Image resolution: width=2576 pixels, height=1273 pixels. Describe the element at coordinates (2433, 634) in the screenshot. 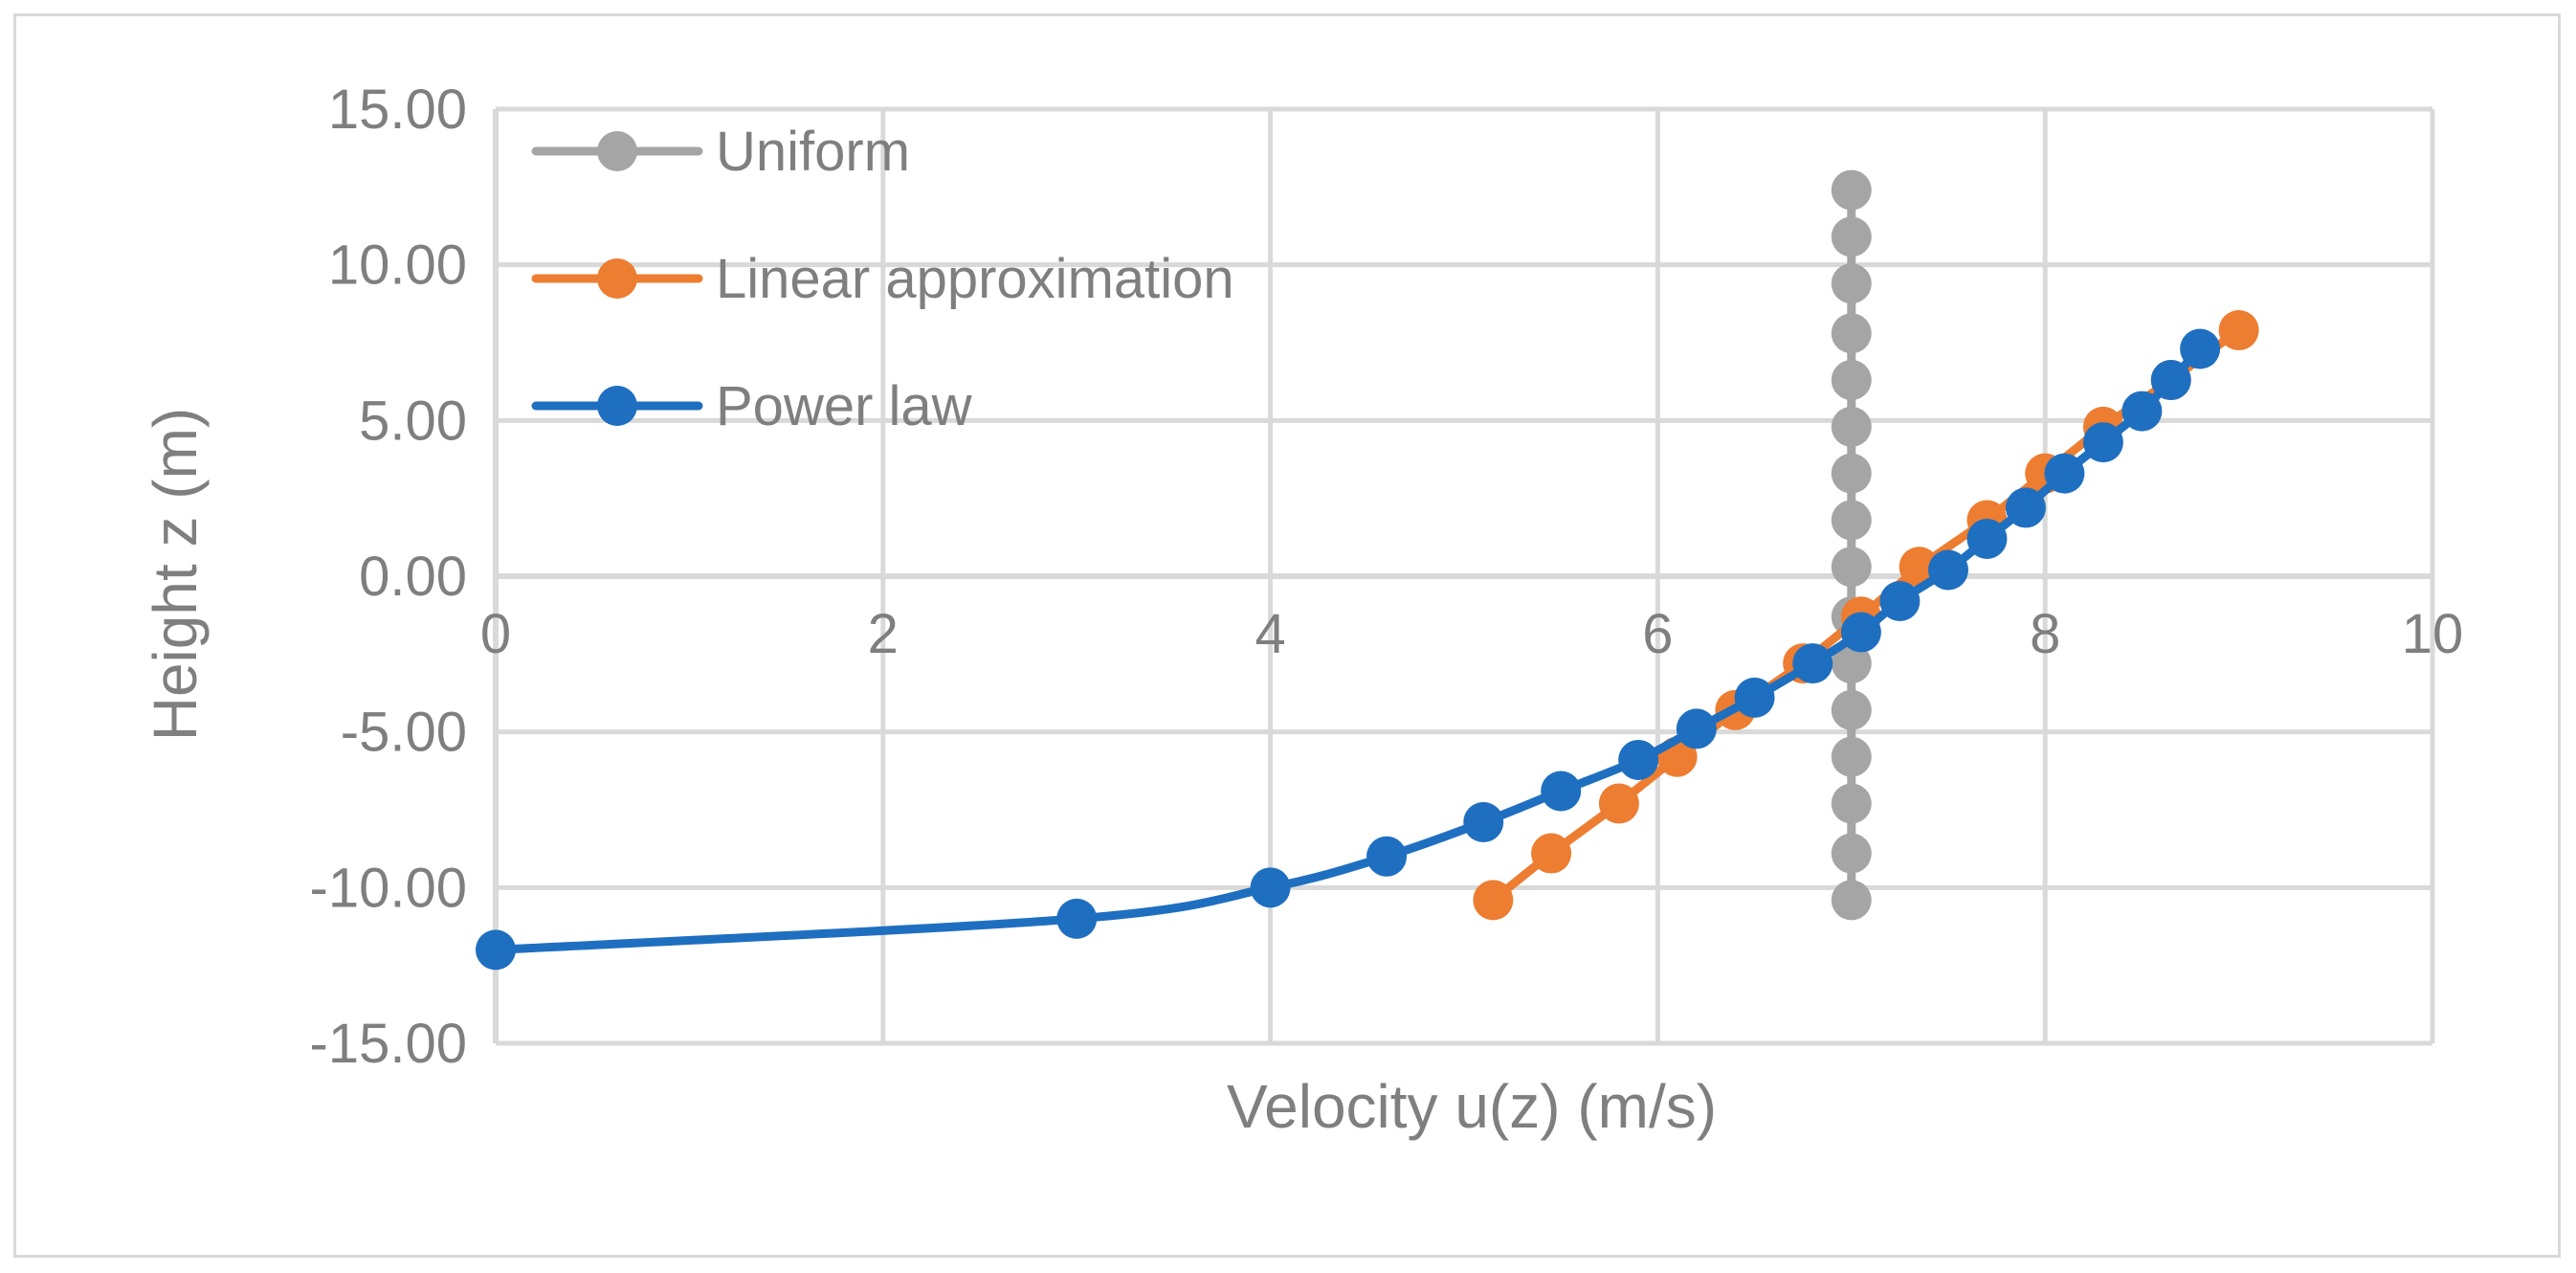

I see `x-tick-label-5: 10` at that location.